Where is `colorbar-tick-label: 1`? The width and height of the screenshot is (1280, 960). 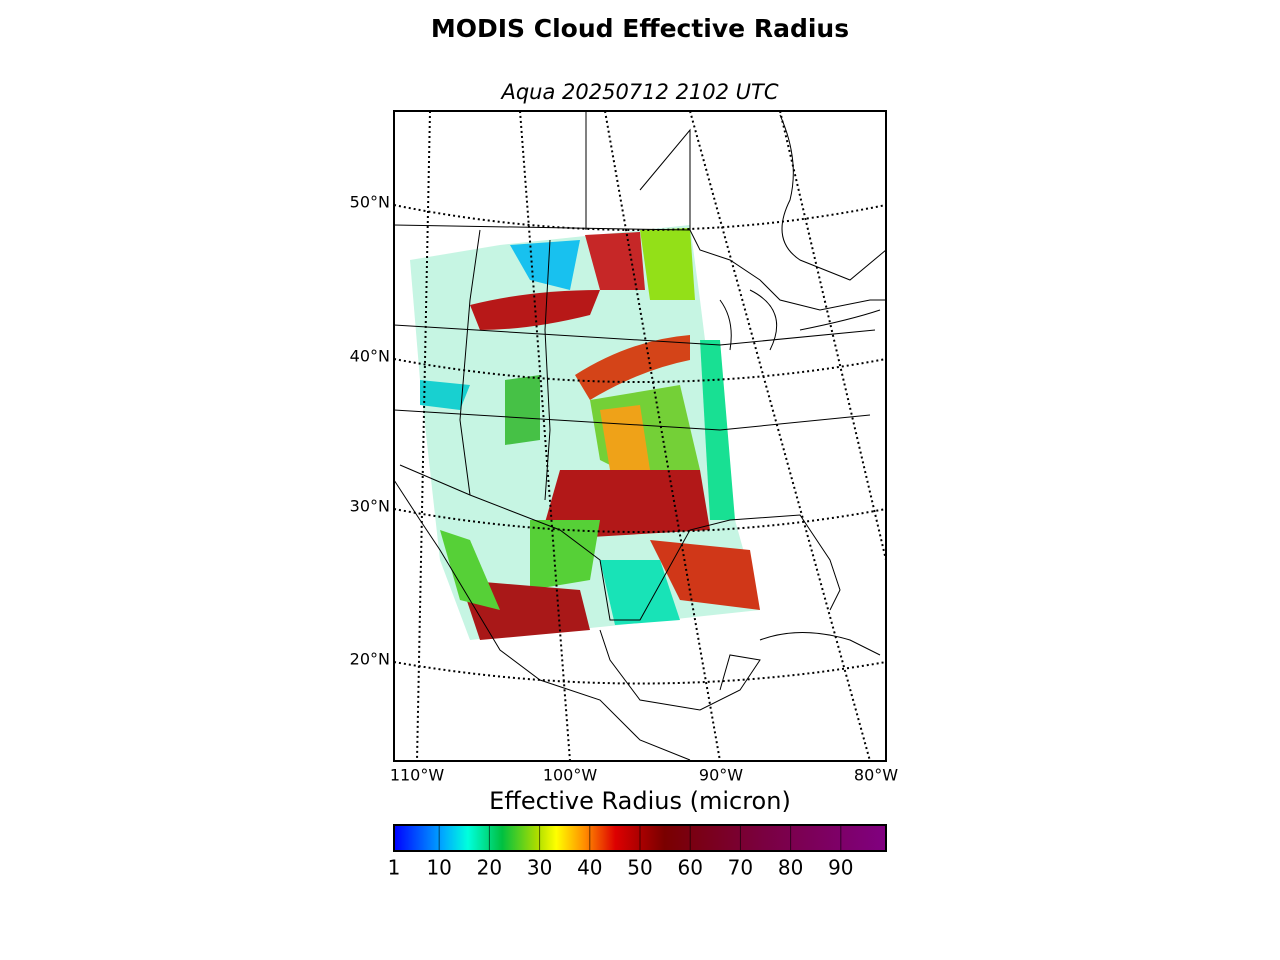
colorbar-tick-label: 1 is located at coordinates (394, 868).